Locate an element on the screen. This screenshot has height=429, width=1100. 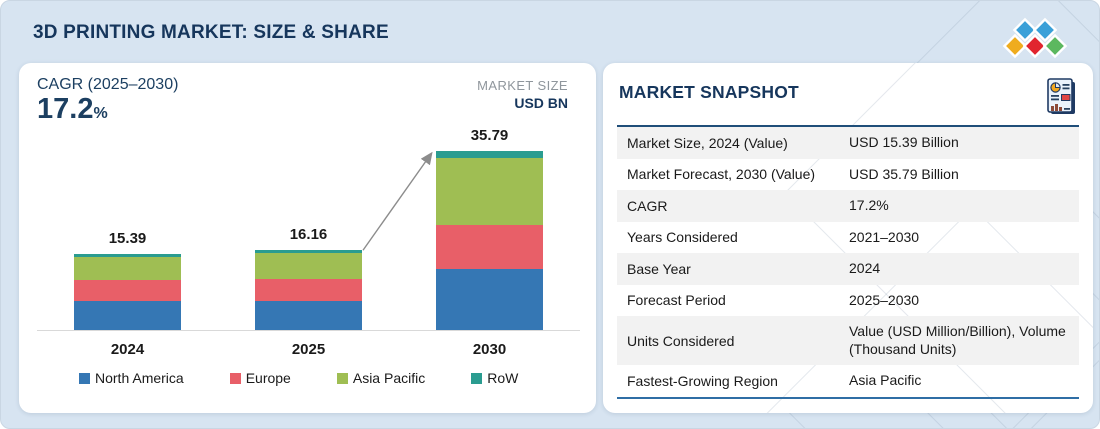
snapshot-row: Fastest-Growing Region Asia Pacific is located at coordinates (848, 381).